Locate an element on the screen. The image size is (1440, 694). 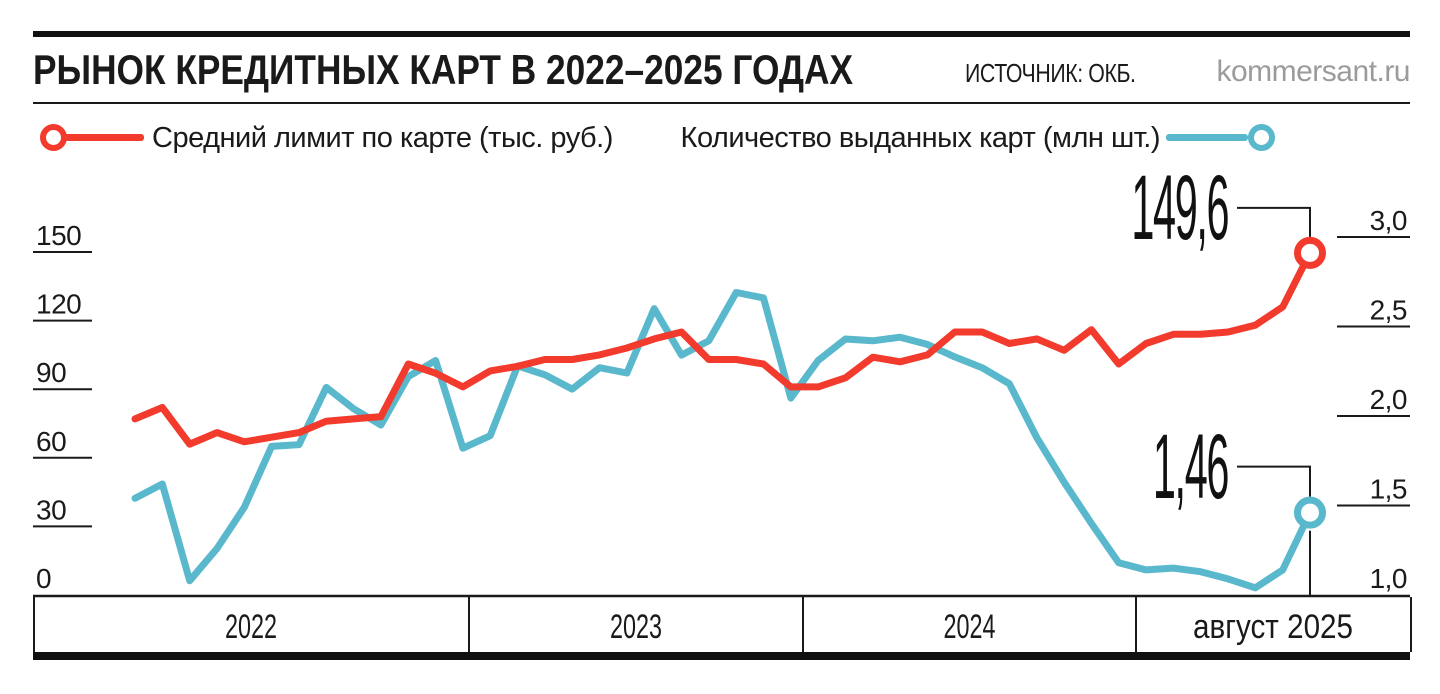
left-tick-label: 30 is located at coordinates (51, 509).